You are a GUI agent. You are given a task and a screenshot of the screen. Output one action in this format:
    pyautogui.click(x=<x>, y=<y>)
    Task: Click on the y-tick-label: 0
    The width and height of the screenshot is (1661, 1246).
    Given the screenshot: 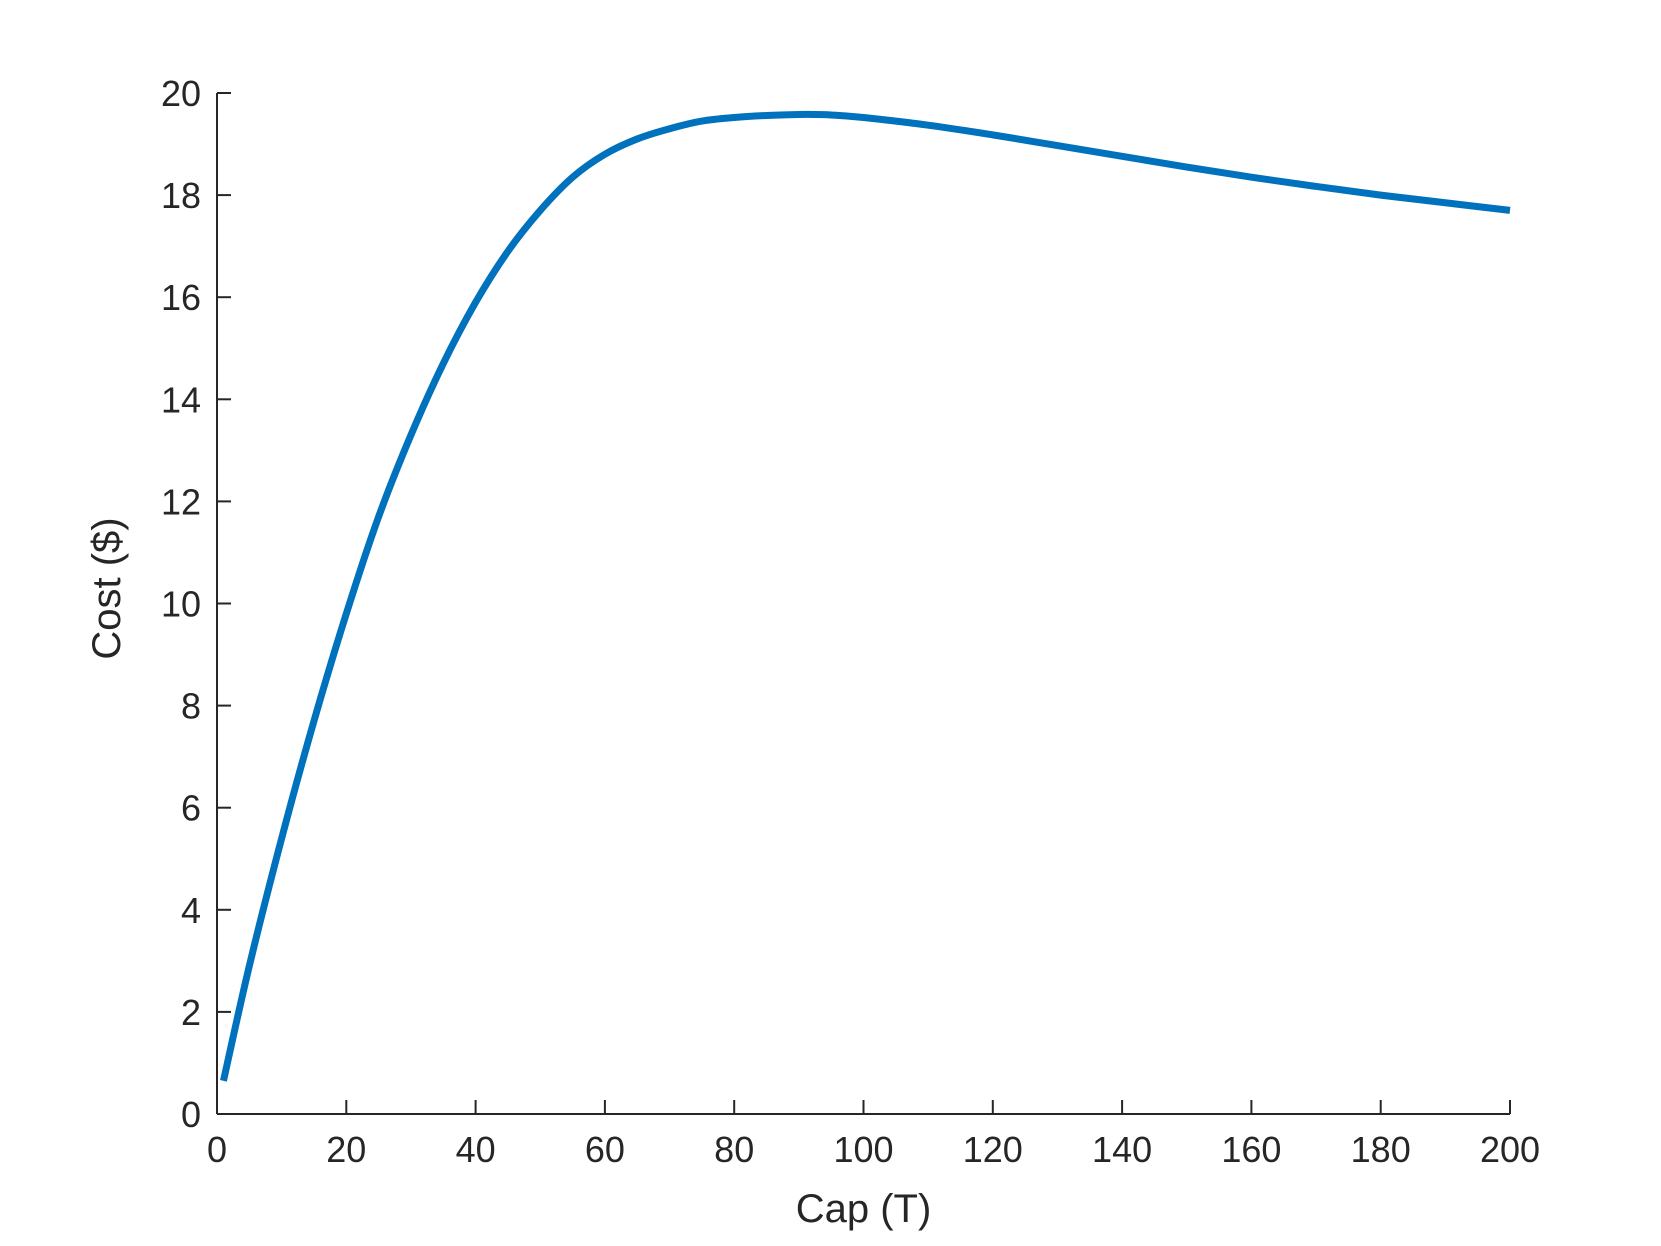 What is the action you would take?
    pyautogui.click(x=191, y=1114)
    